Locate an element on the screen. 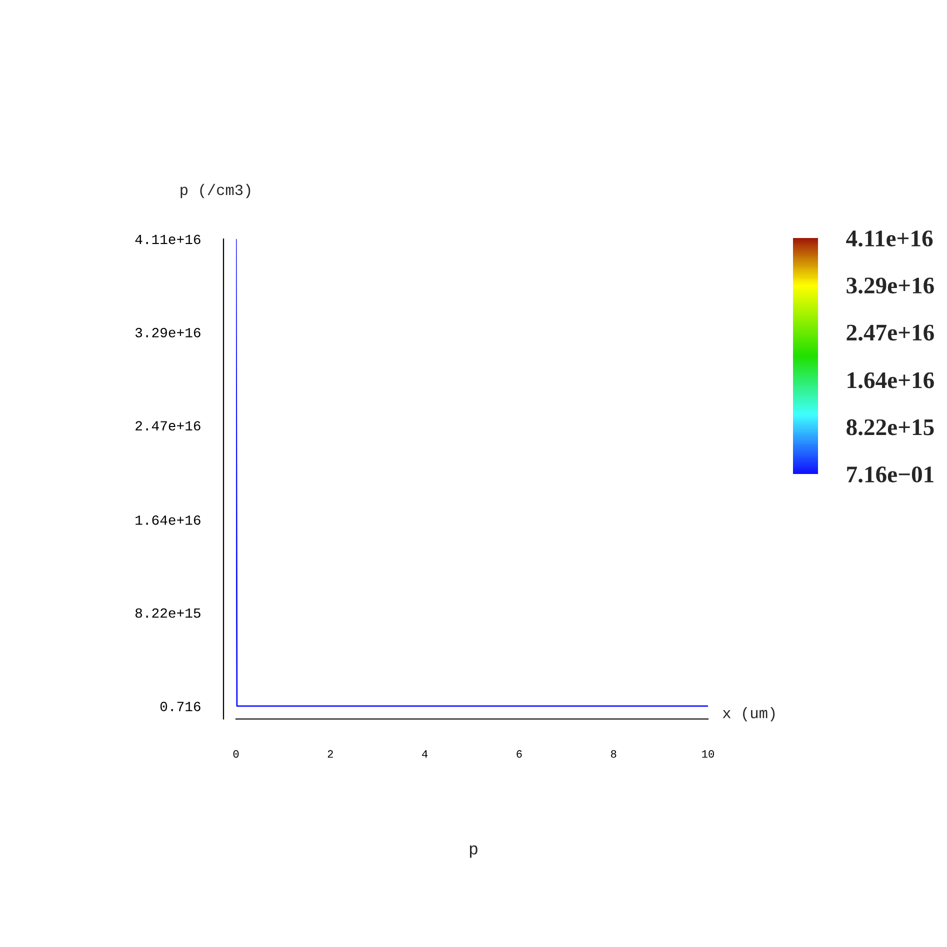 This screenshot has height=947, width=947. y-tick-label: 2.47e+16 is located at coordinates (168, 426).